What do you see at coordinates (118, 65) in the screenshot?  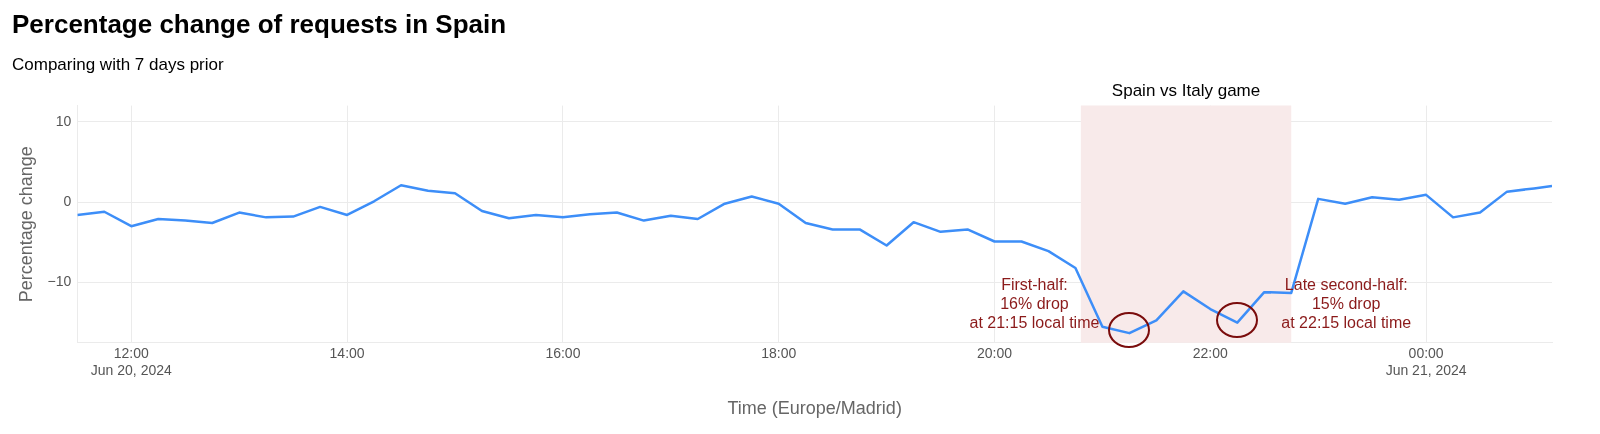 I see `chart-subtitle: Comparing with 7 days prior` at bounding box center [118, 65].